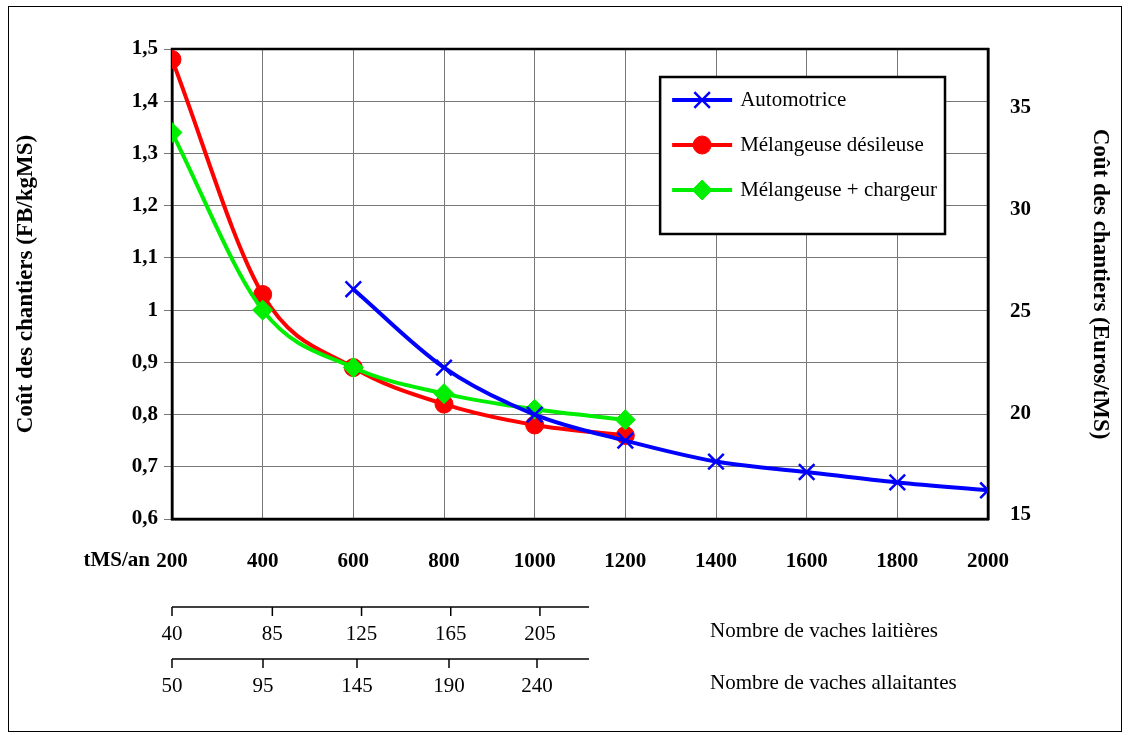 This screenshot has width=1130, height=735. I want to click on text: 190, so click(449, 685).